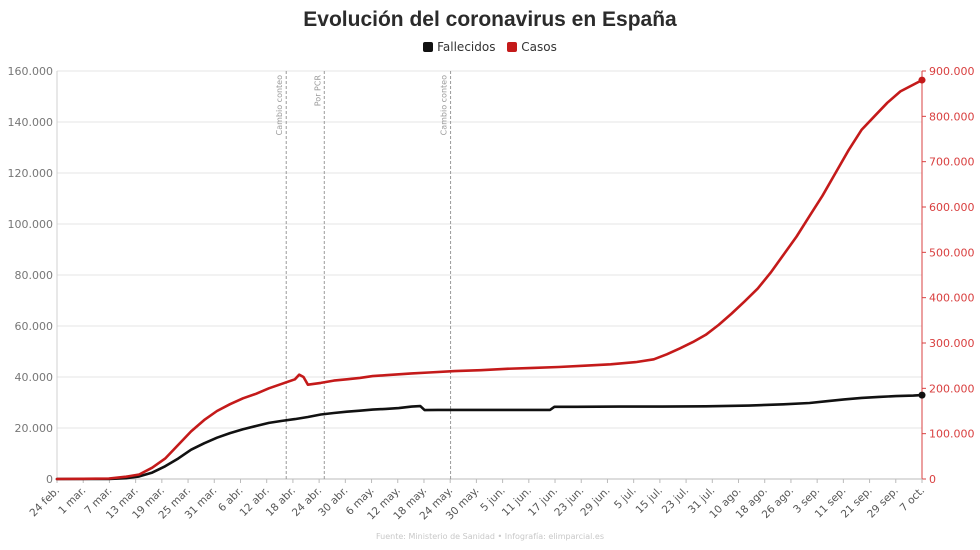 This screenshot has height=550, width=980. Describe the element at coordinates (952, 252) in the screenshot. I see `y-right-tick-label: 500.000` at that location.